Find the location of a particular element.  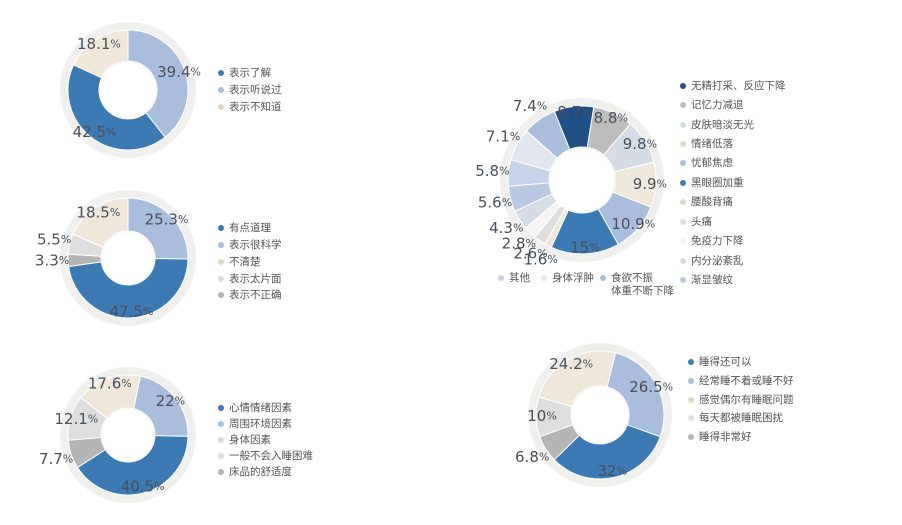

value-label: 4.3% is located at coordinates (506, 228).